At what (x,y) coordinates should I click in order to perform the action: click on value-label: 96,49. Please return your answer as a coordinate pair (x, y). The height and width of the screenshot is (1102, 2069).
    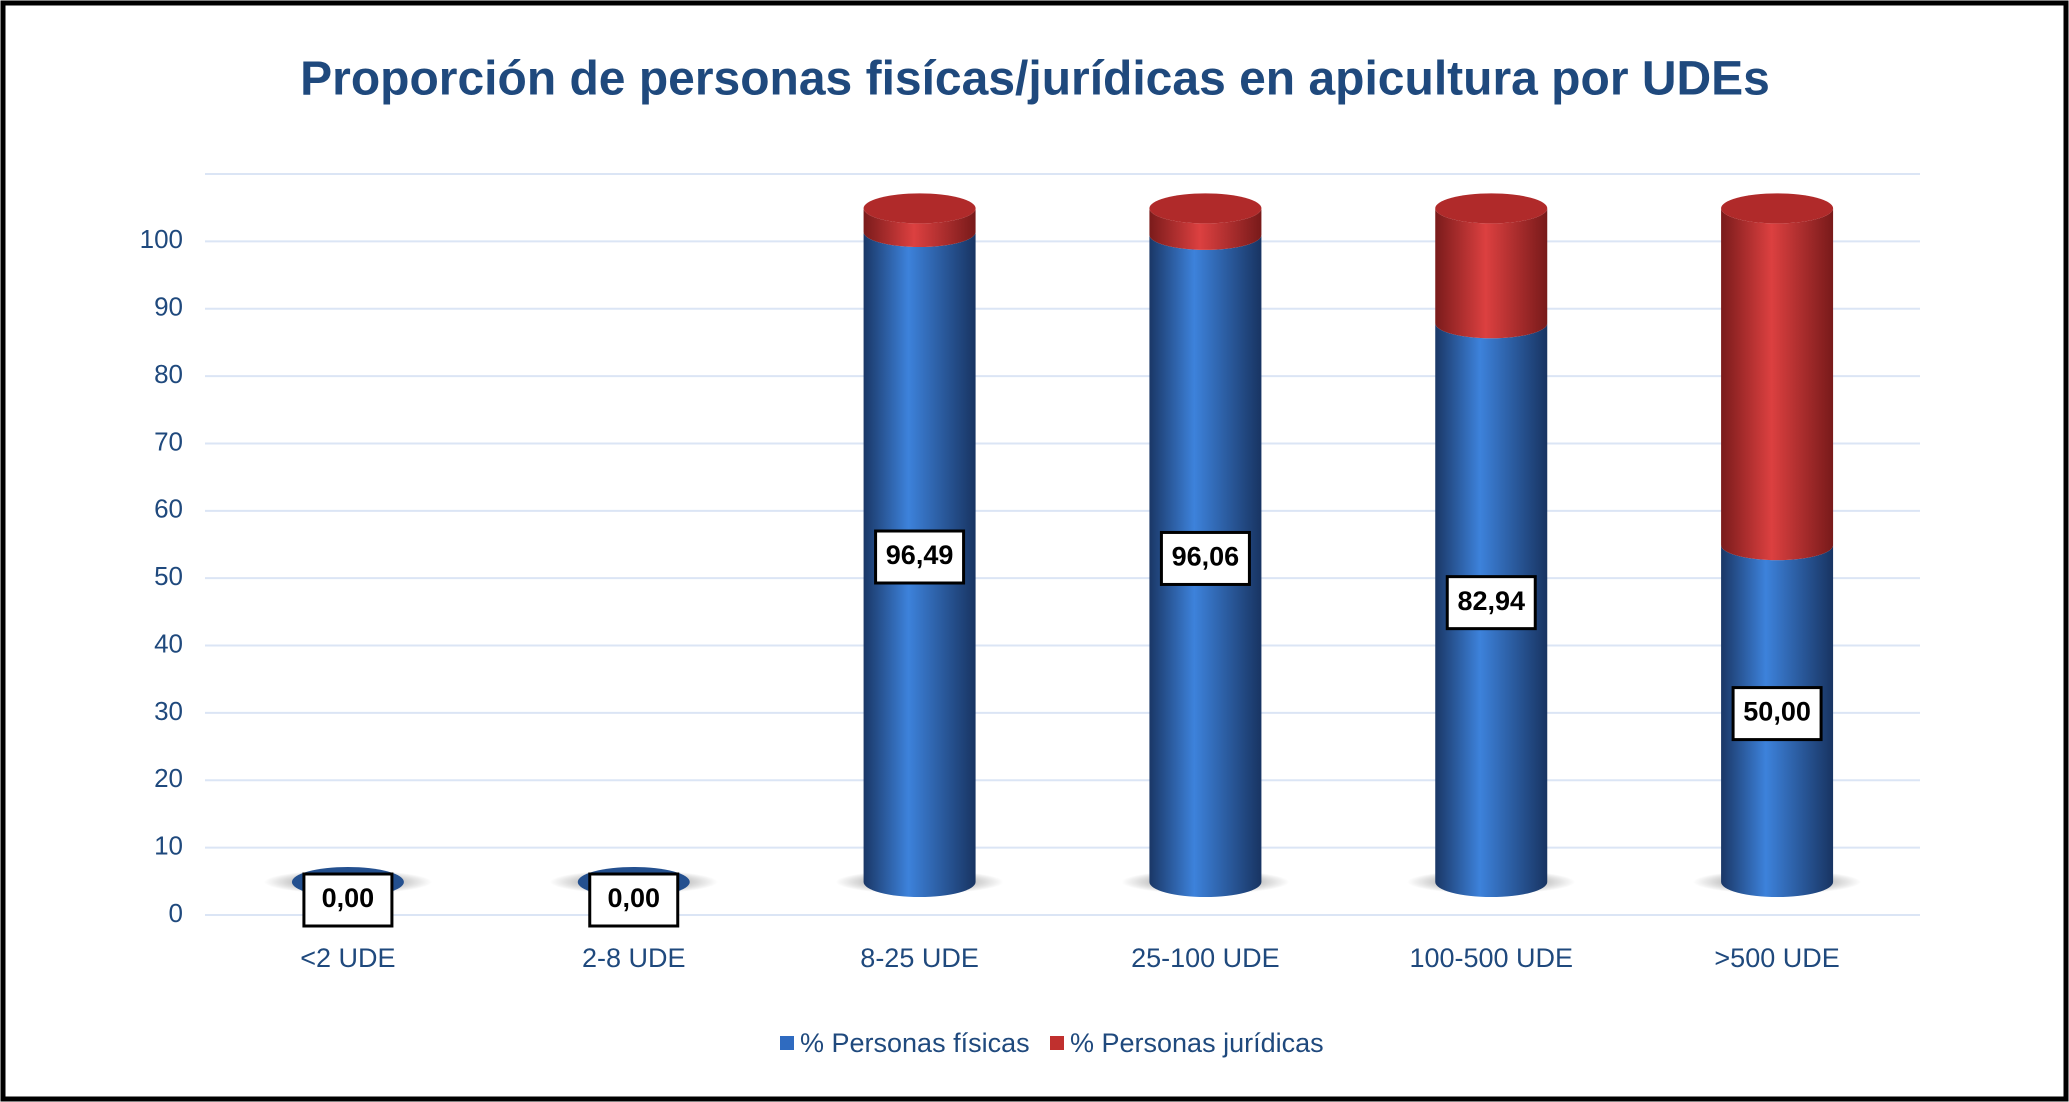
    Looking at the image, I should click on (920, 555).